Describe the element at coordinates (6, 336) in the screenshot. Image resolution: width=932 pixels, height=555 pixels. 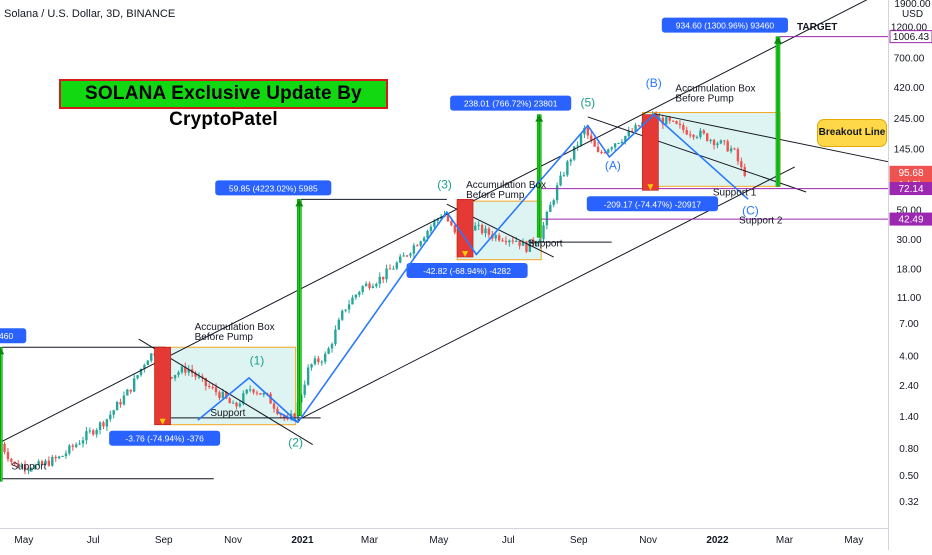
I see `measure-badge-text: 4.60 (937.01%) 460` at that location.